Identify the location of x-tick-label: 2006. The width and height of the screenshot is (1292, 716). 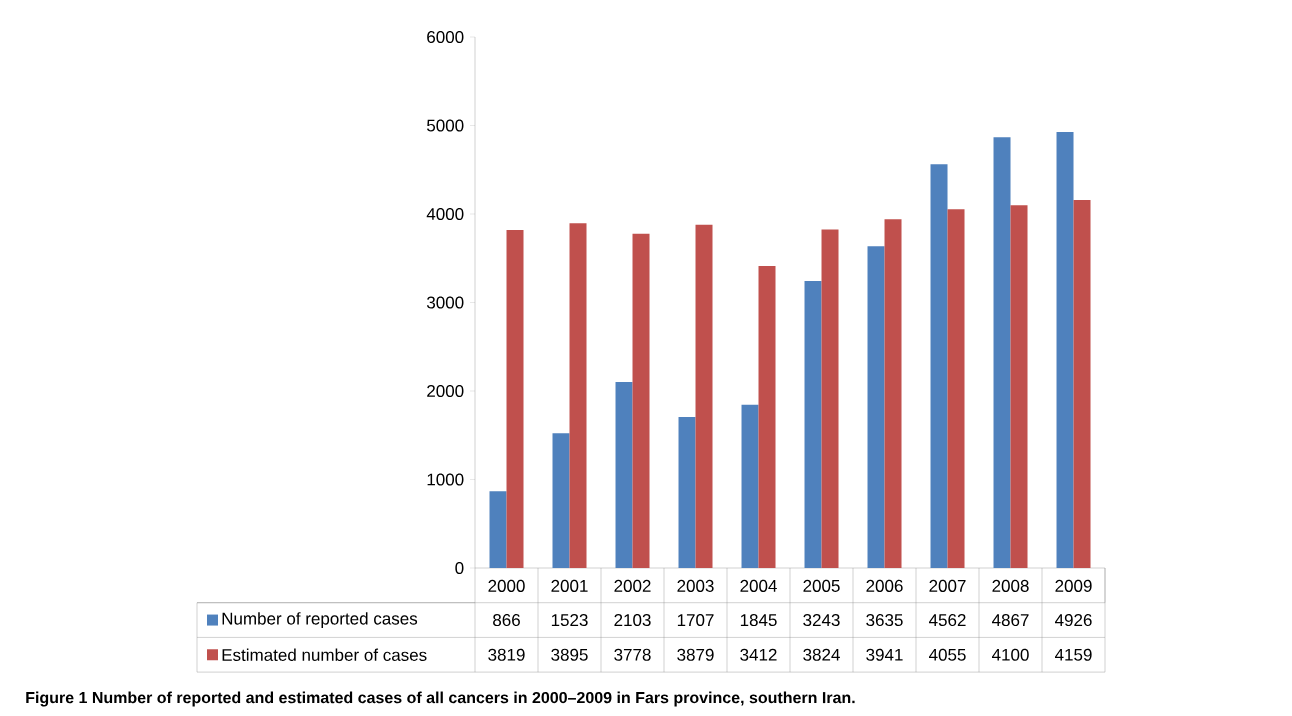
(884, 585).